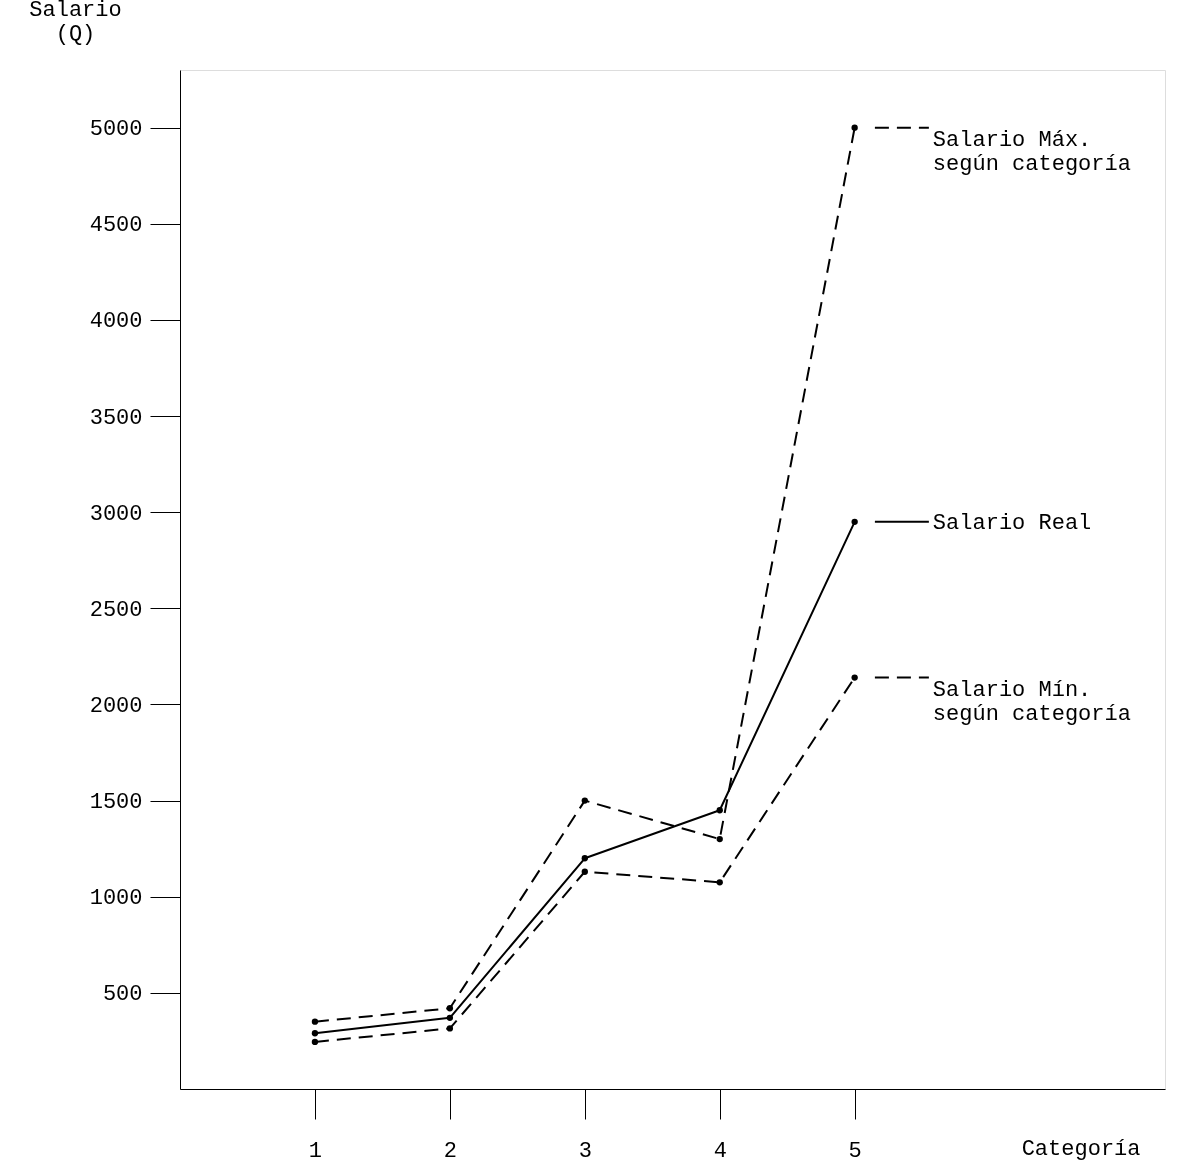 The width and height of the screenshot is (1197, 1161). What do you see at coordinates (75, 23) in the screenshot?
I see `y-axis-title: Salario (Q)` at bounding box center [75, 23].